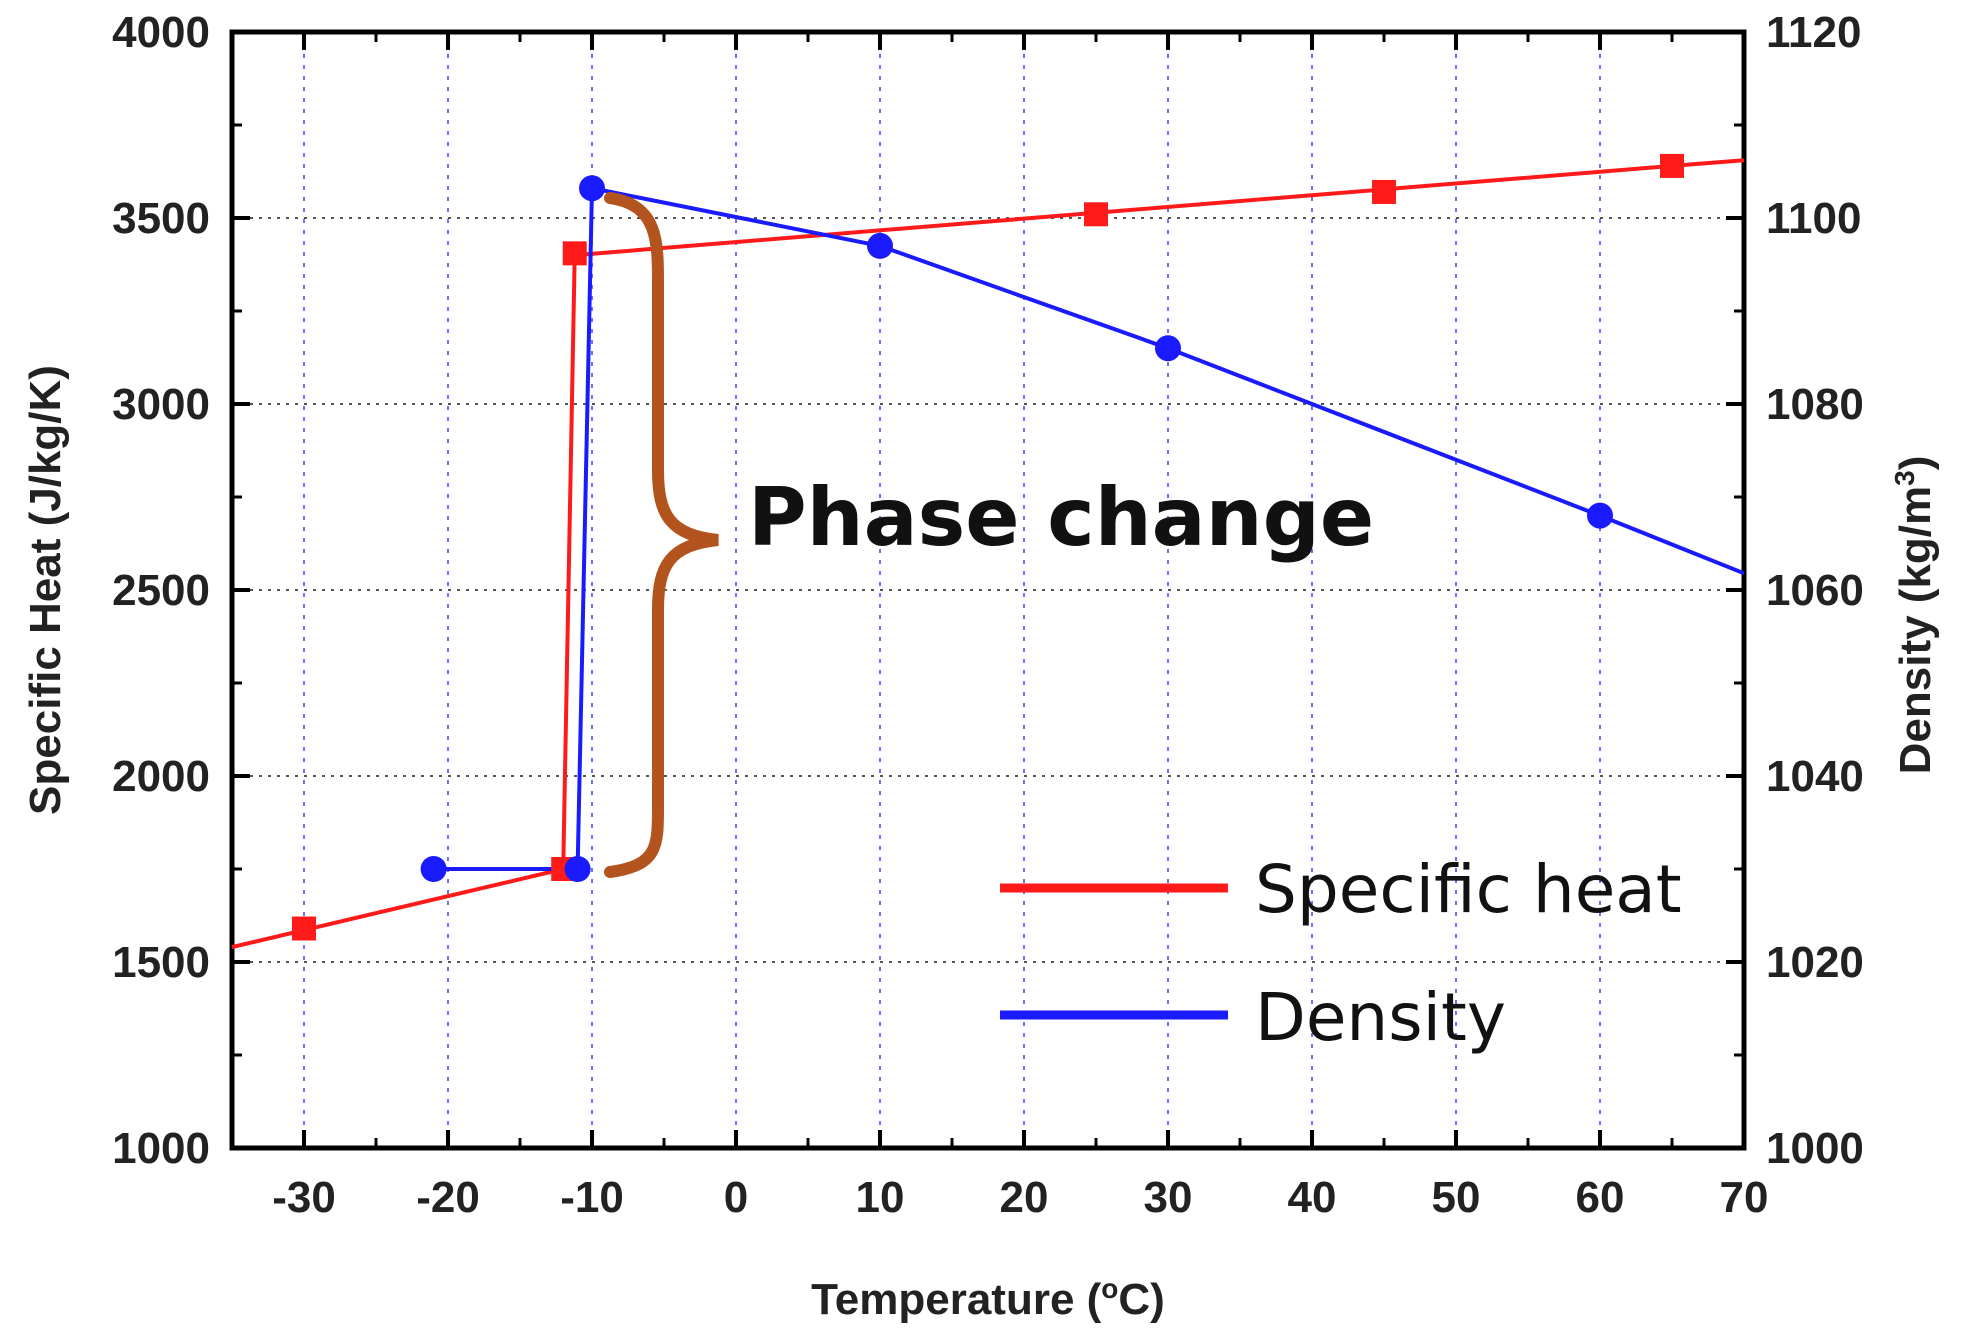  Describe the element at coordinates (1915, 630) in the screenshot. I see `y-axis-right-title-prefix: Density (kg/m` at that location.